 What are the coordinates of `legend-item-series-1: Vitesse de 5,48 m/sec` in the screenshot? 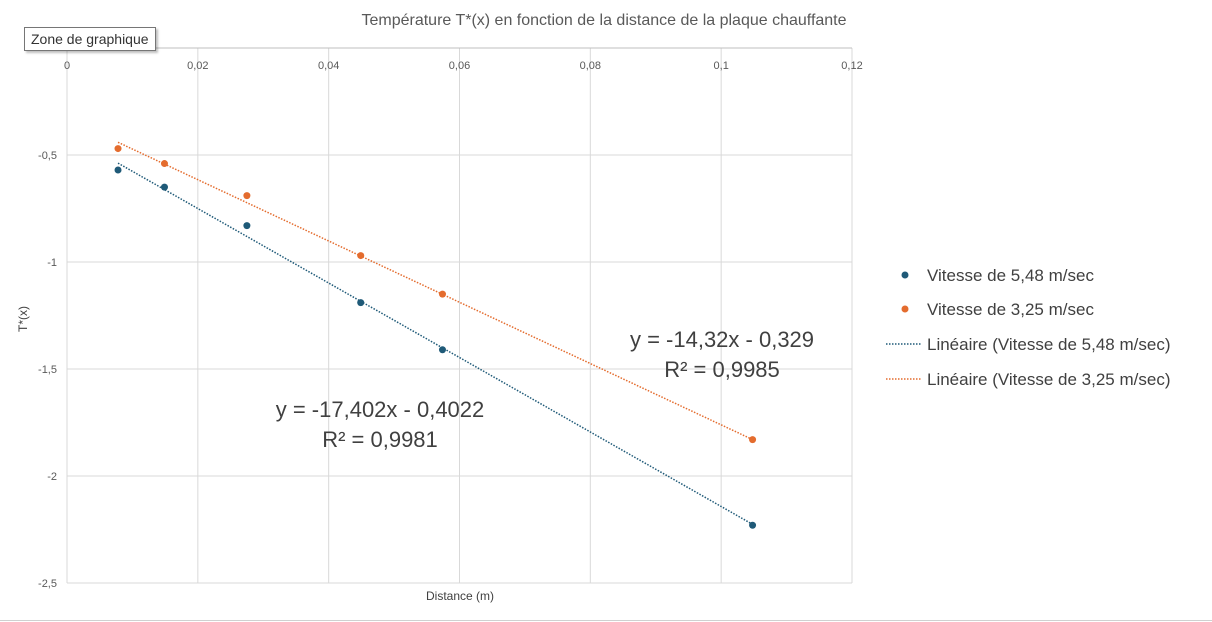 It's located at (998, 275).